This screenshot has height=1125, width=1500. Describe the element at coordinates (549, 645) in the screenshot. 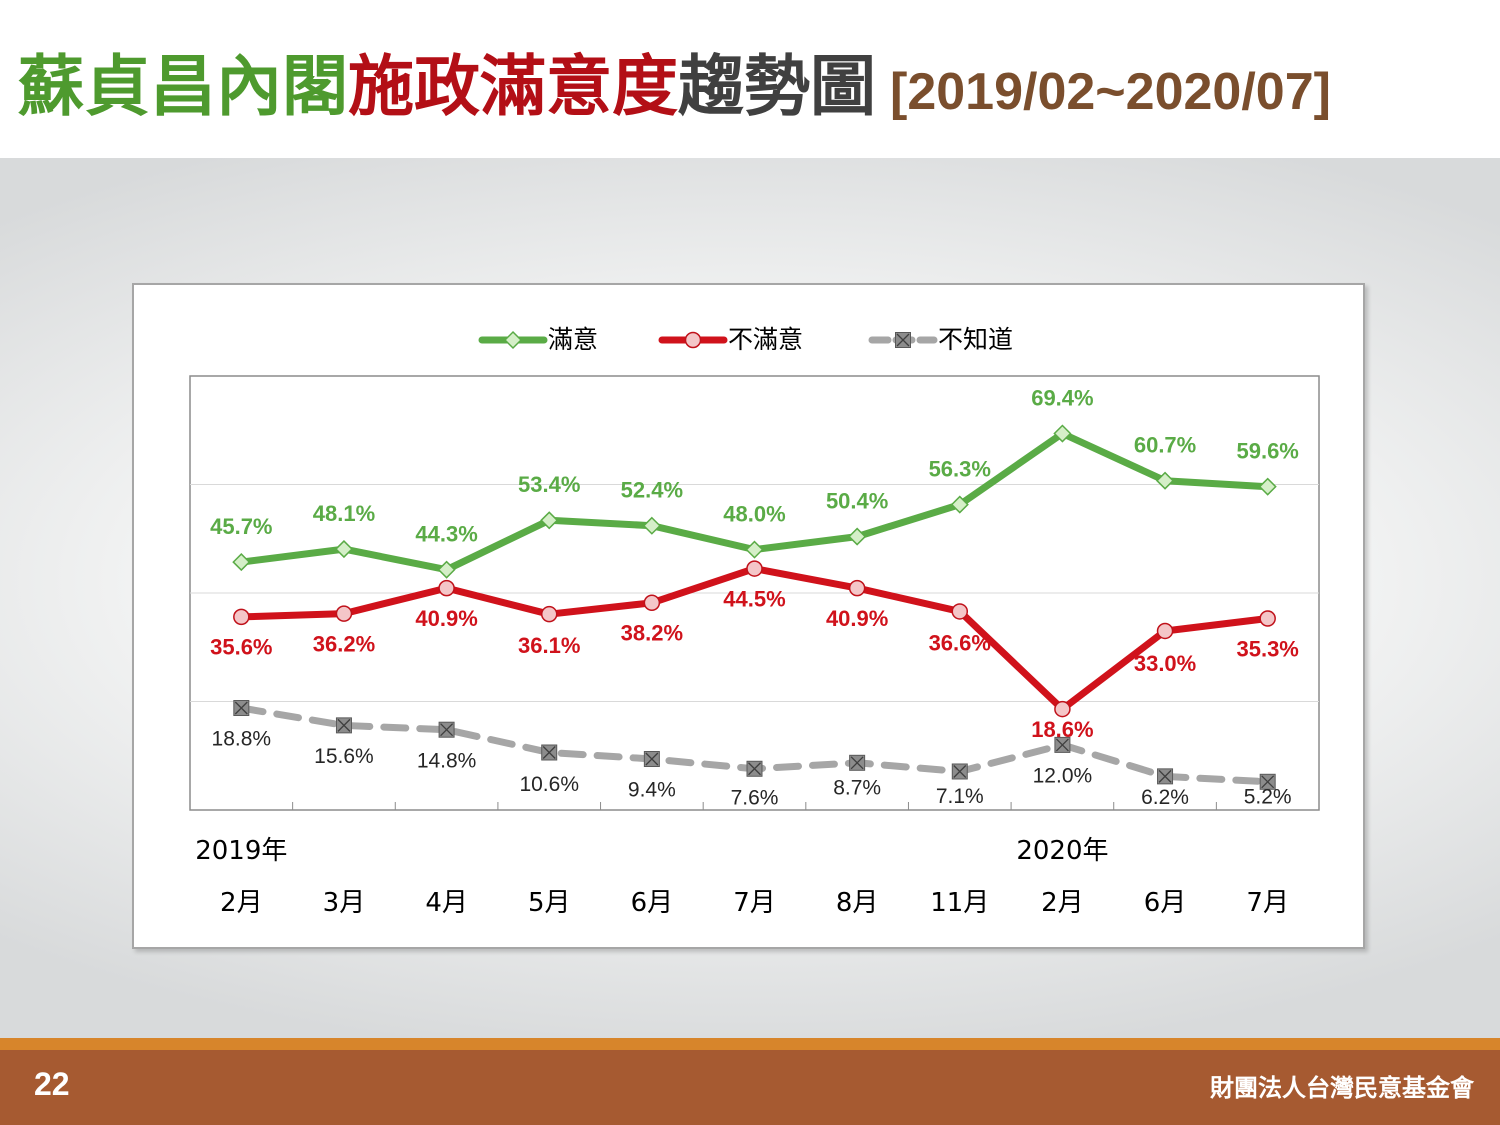

I see `data-label: 36.1%` at that location.